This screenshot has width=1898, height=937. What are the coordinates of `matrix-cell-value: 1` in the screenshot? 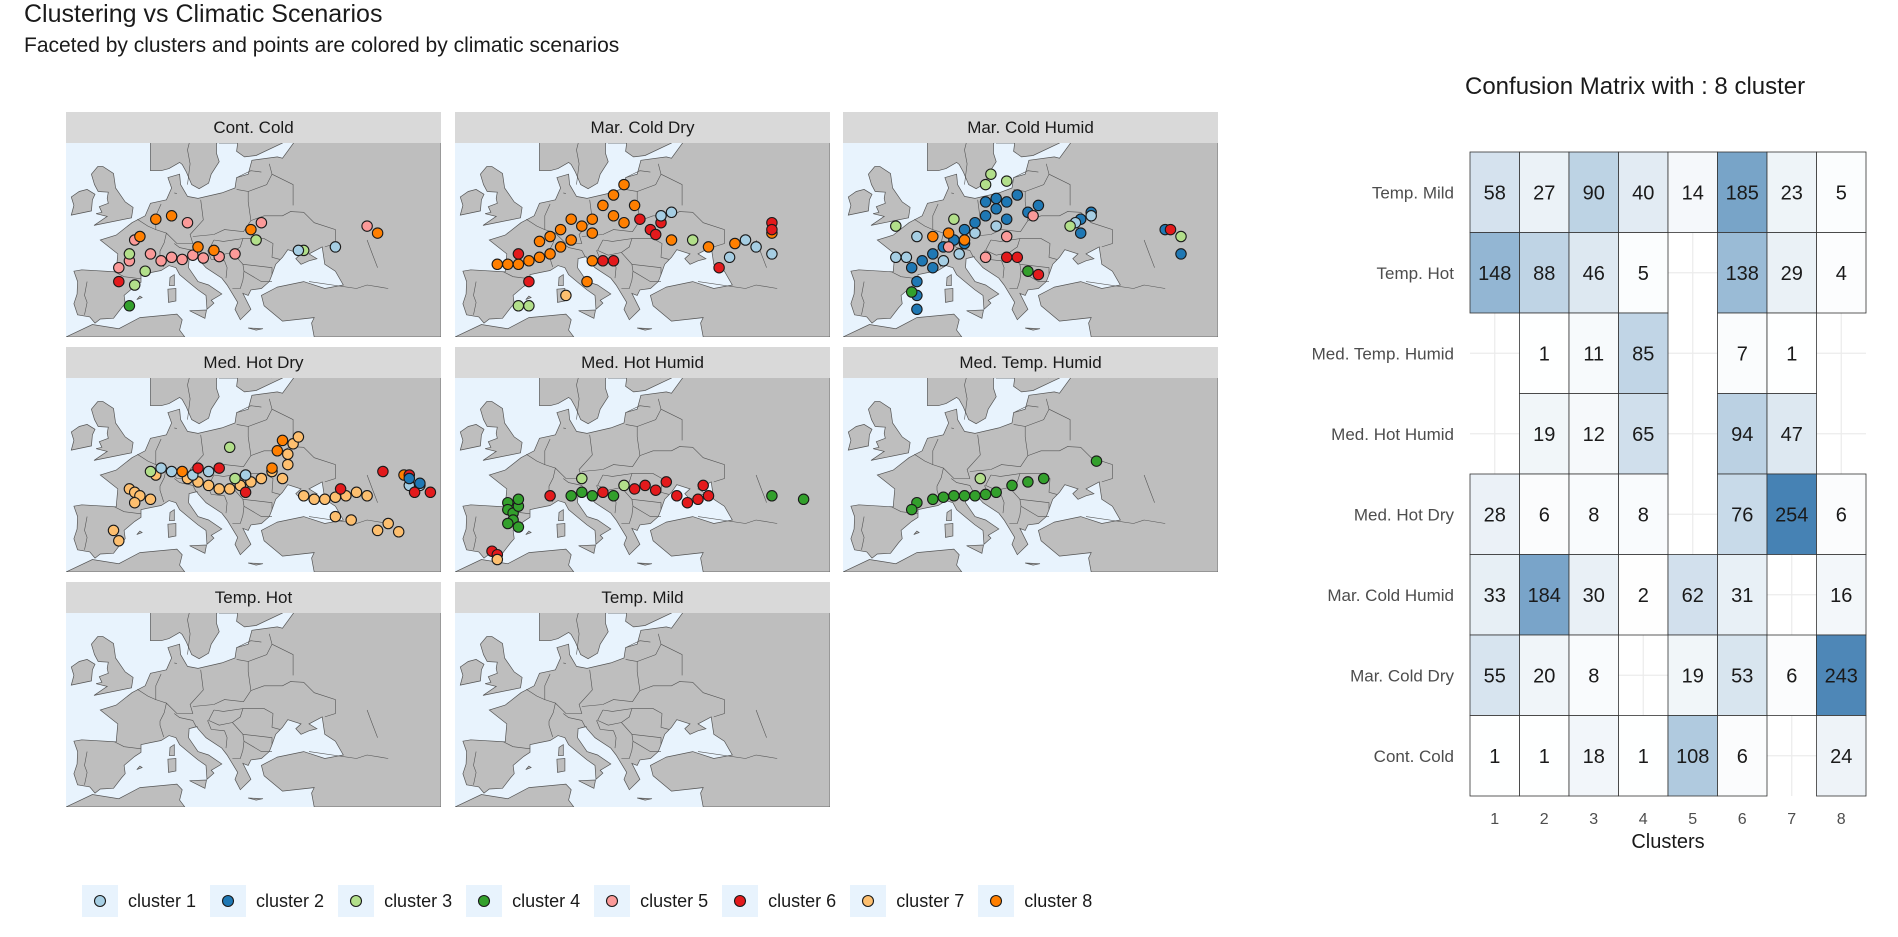 It's located at (1544, 354).